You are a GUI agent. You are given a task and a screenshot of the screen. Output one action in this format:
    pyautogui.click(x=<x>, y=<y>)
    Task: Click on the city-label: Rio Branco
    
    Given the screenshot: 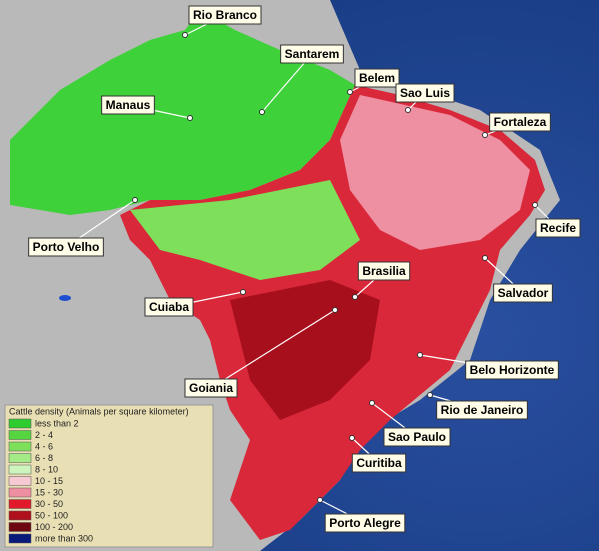 What is the action you would take?
    pyautogui.click(x=225, y=15)
    